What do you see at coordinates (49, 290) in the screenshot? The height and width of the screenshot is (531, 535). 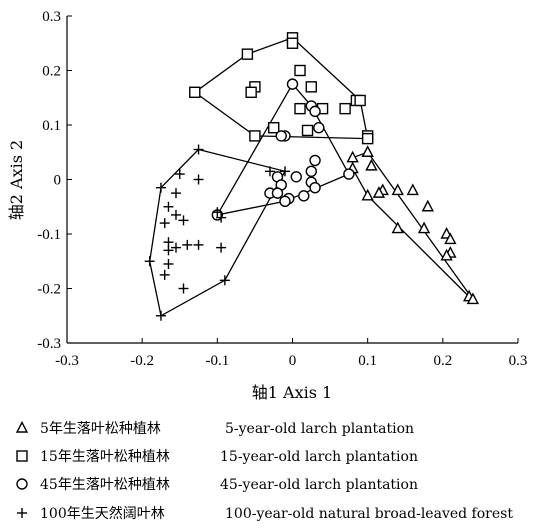 I see `y-tick-label: -0.2` at bounding box center [49, 290].